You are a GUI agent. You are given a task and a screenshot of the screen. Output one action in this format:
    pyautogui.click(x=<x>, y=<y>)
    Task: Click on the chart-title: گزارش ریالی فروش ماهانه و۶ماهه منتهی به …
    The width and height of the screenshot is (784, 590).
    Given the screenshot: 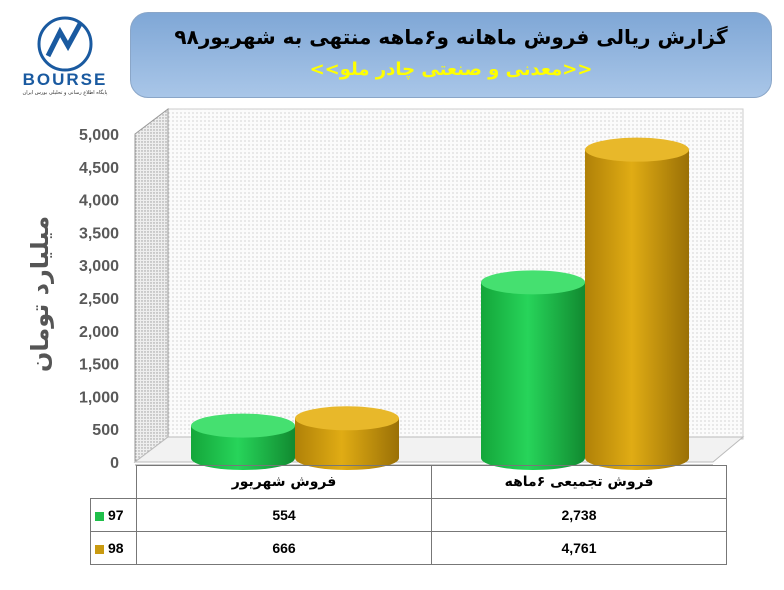 What is the action you would take?
    pyautogui.click(x=451, y=37)
    